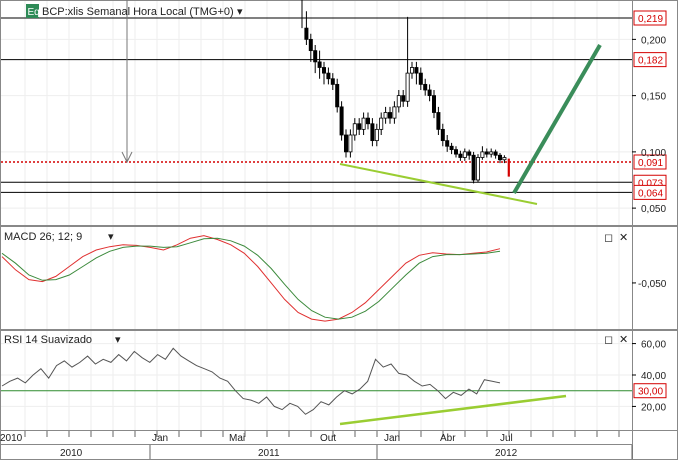  Describe the element at coordinates (48, 340) in the screenshot. I see `rsi-panel-title: RSI 14 Suavizado` at that location.